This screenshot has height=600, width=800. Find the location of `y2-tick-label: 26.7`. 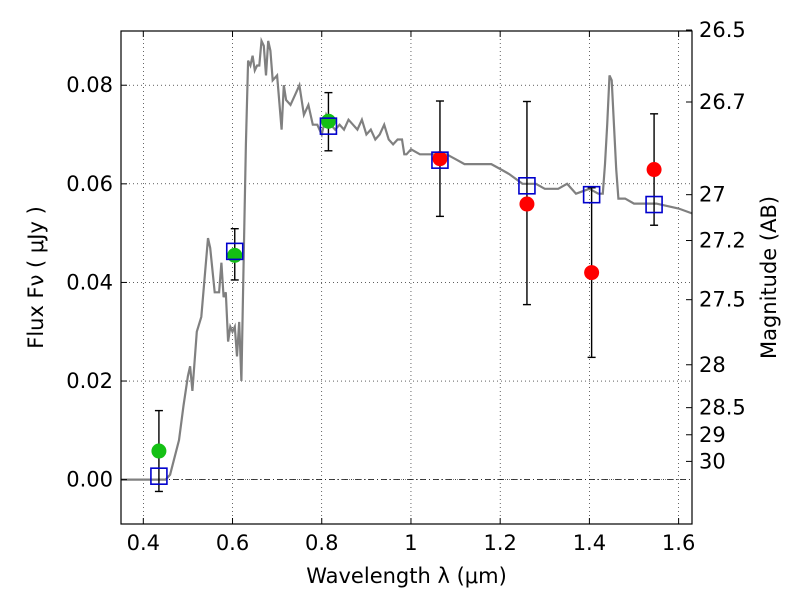

y2-tick-label: 26.7 is located at coordinates (722, 102).